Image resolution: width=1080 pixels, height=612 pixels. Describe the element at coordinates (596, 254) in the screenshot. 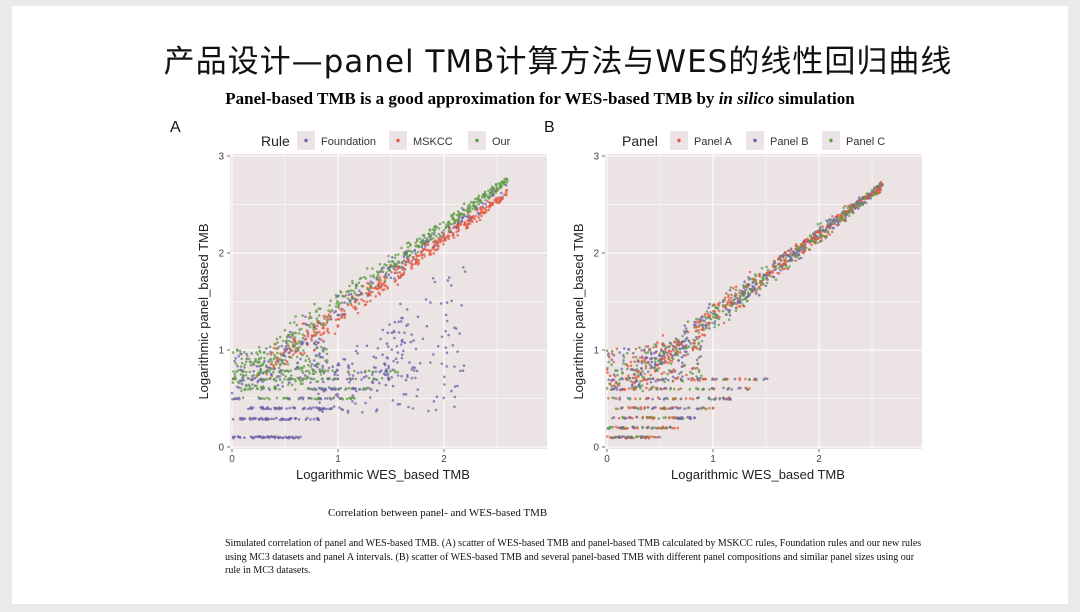

I see `y-tick-label: 2` at that location.